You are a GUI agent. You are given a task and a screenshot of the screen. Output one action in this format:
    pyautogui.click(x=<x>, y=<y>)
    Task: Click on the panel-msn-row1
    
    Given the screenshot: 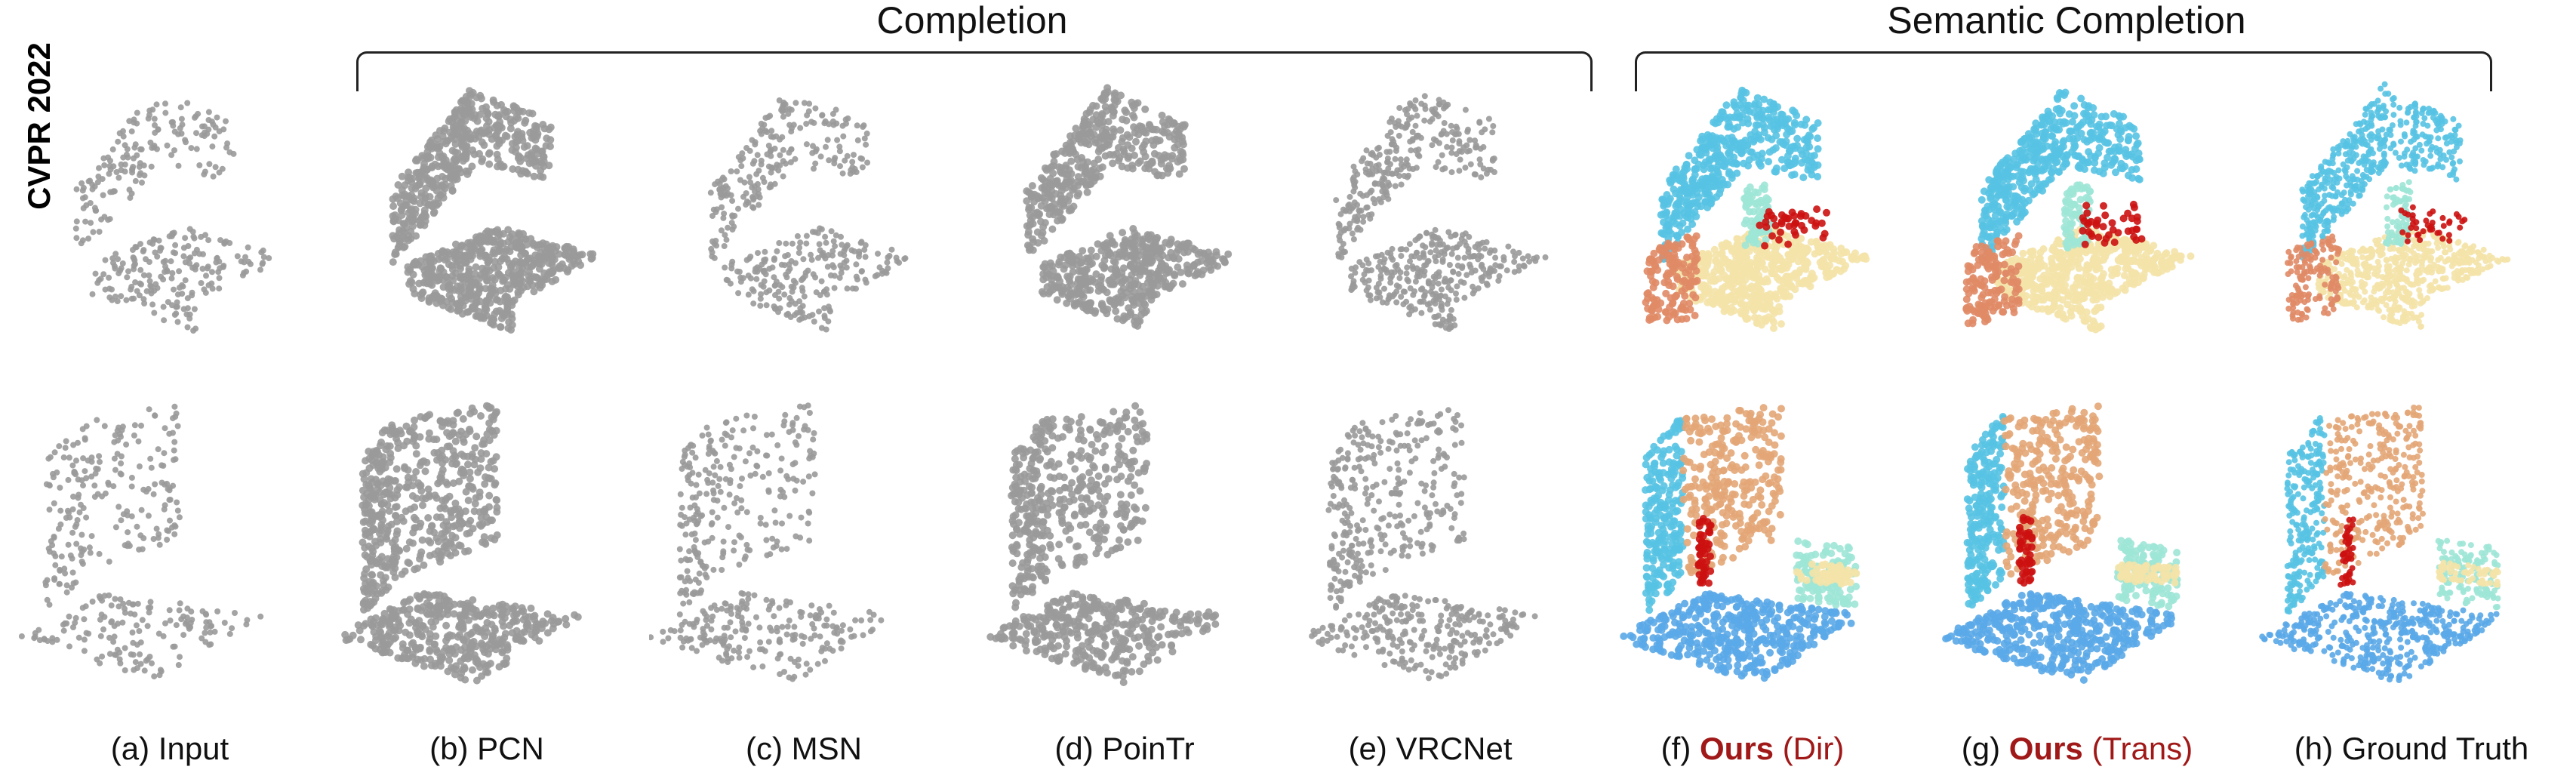 What is the action you would take?
    pyautogui.click(x=807, y=226)
    